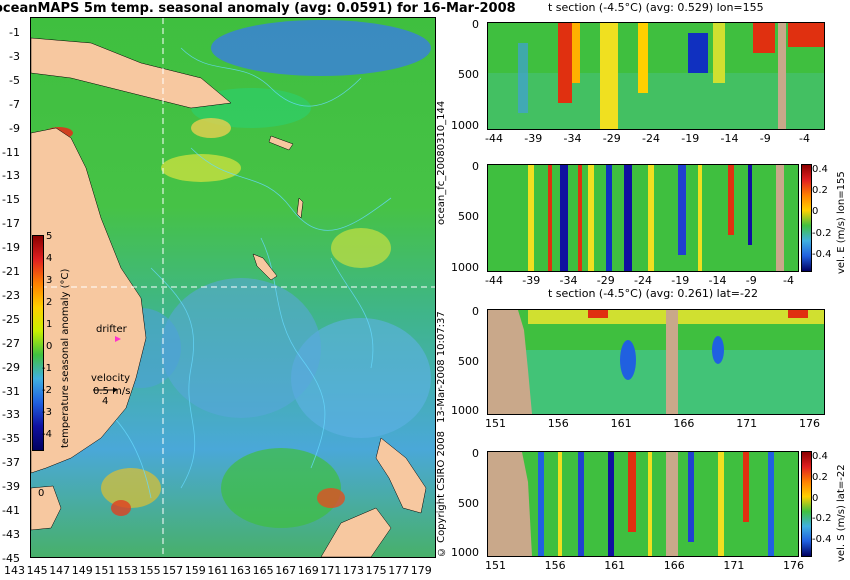 This screenshot has width=850, height=580. What do you see at coordinates (150, 570) in the screenshot?
I see `lon-label: 155` at bounding box center [150, 570].